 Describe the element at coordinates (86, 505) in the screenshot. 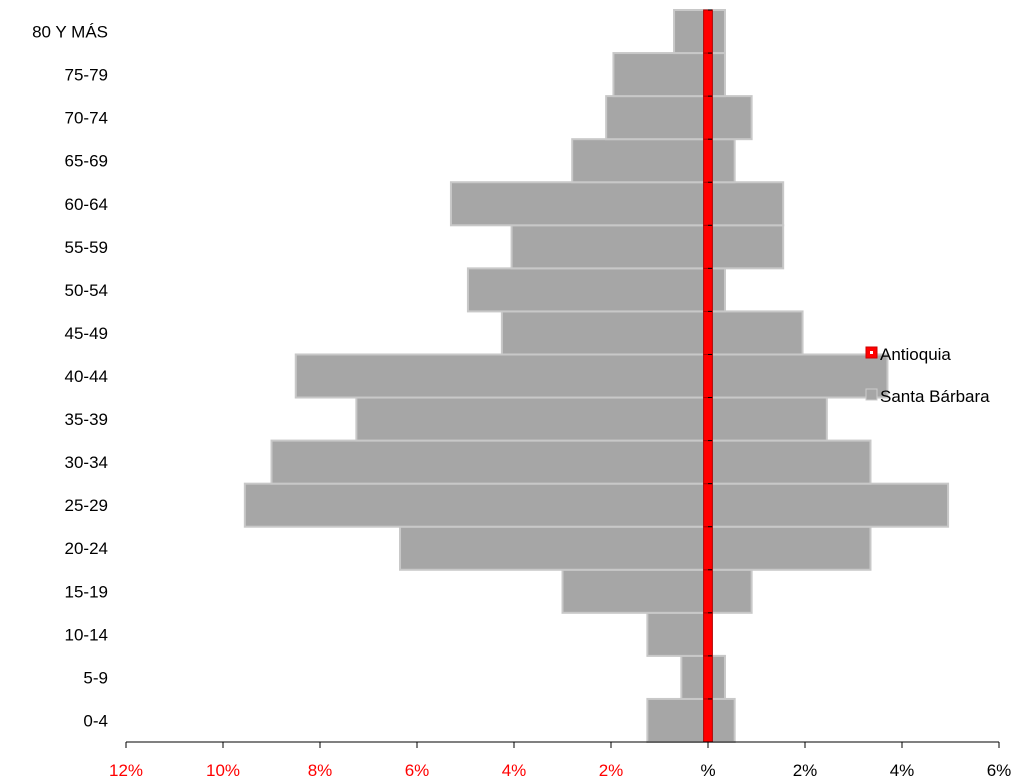

I see `category-label: 25-29` at that location.